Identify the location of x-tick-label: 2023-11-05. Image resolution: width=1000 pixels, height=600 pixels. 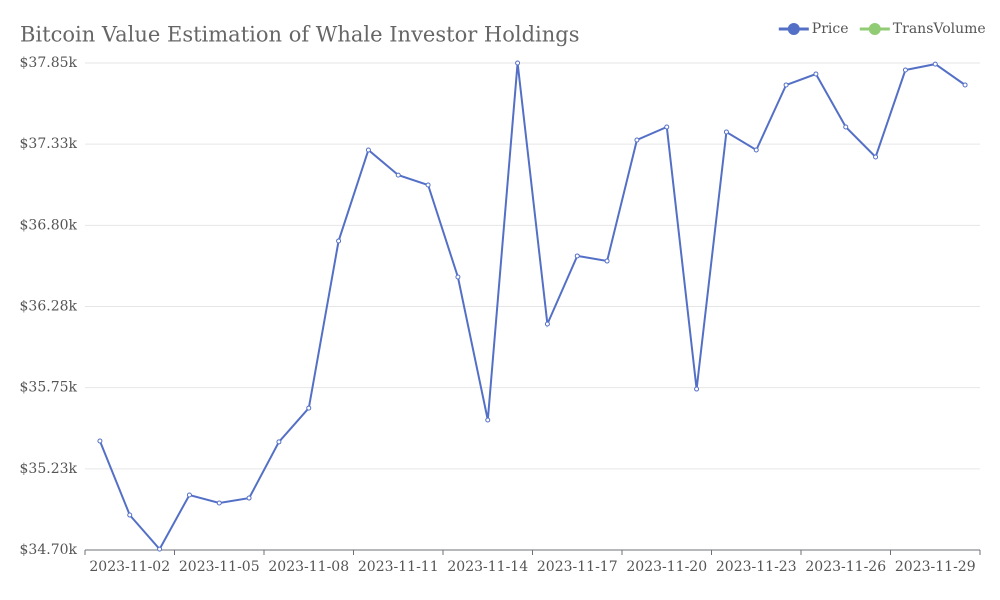
(219, 567).